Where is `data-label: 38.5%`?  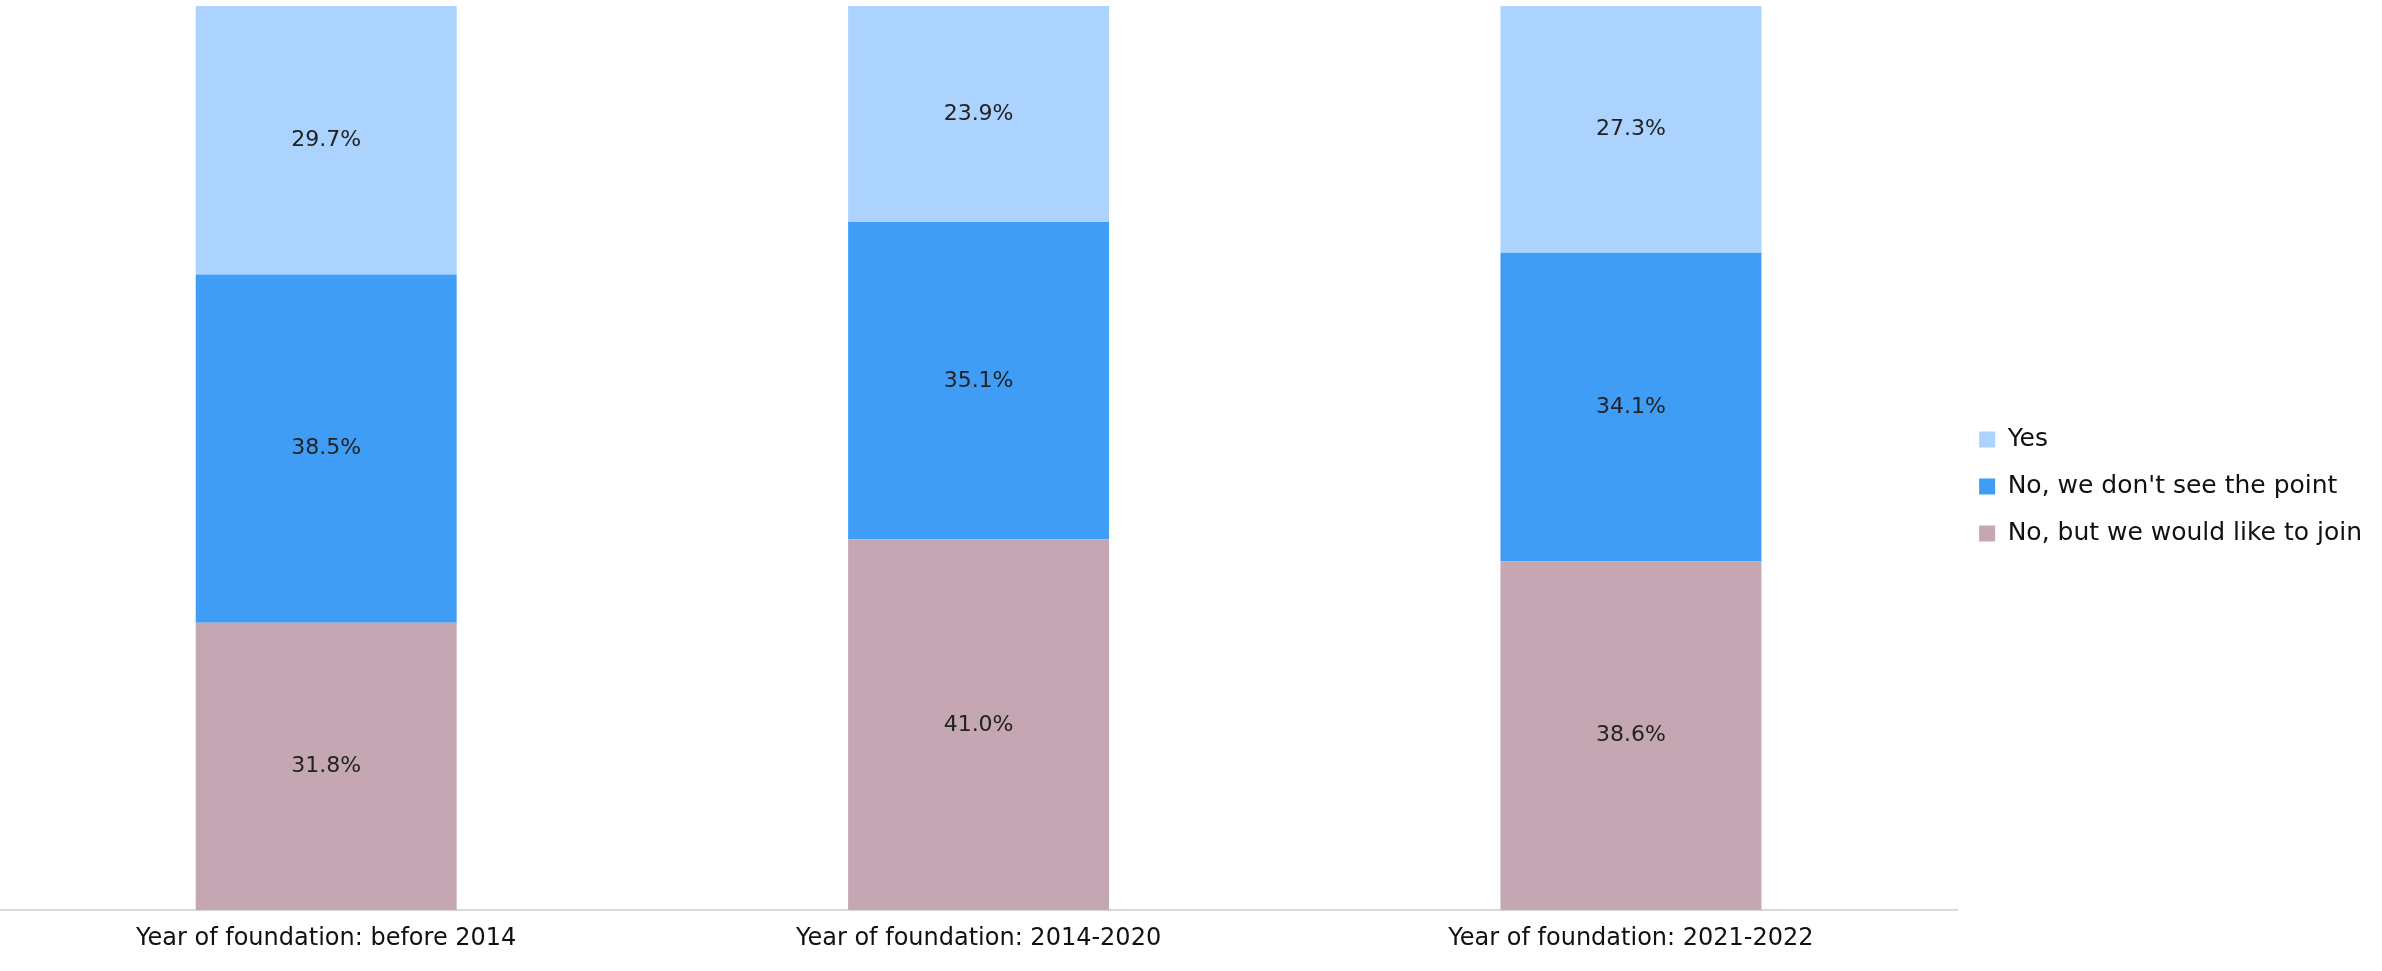
data-label: 38.5% is located at coordinates (326, 447).